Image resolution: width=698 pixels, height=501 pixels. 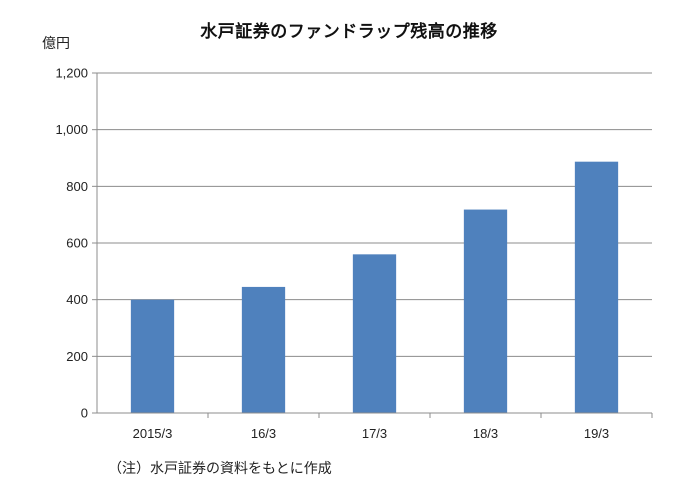 What do you see at coordinates (596, 287) in the screenshot?
I see `bar-19/3` at bounding box center [596, 287].